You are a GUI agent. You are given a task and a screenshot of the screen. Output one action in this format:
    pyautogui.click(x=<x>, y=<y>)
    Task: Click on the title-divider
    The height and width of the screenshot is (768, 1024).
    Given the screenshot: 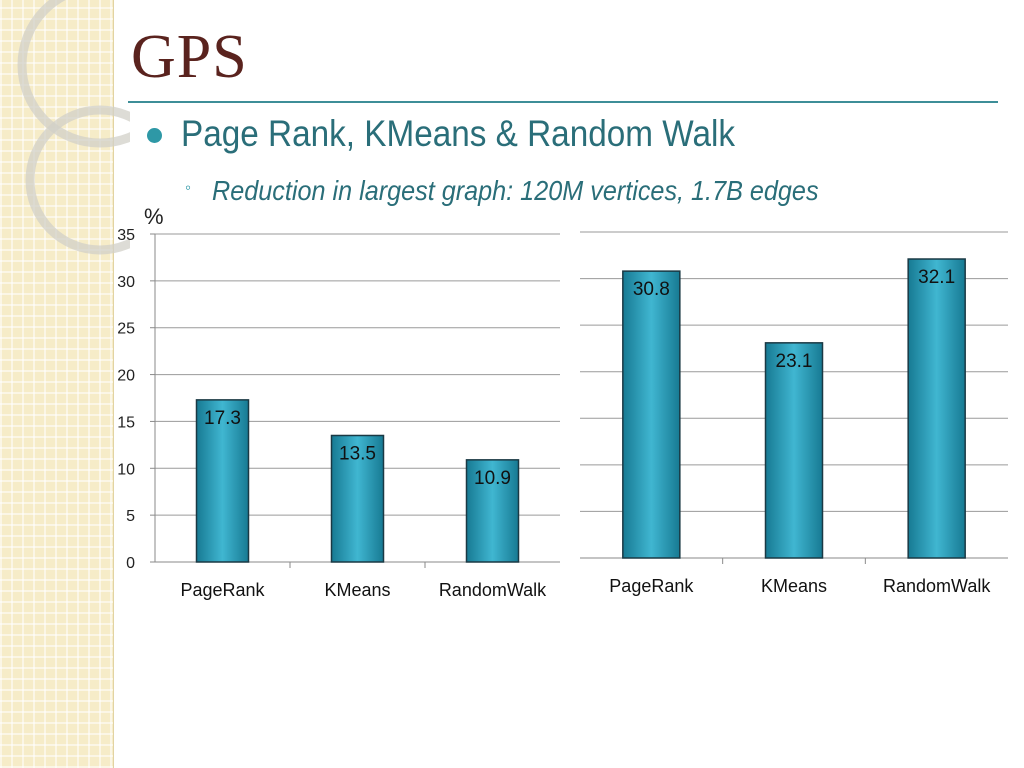 What is the action you would take?
    pyautogui.click(x=563, y=102)
    